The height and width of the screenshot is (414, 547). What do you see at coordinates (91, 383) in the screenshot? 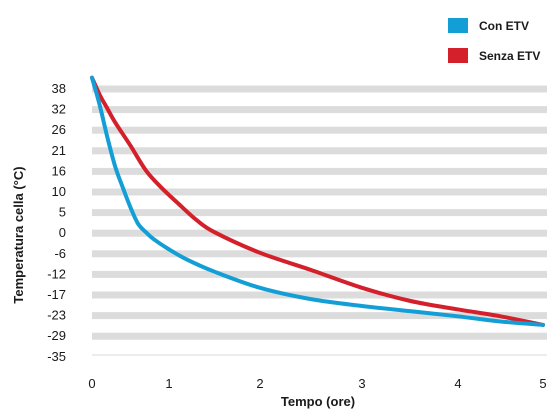
I see `x-tick-label: 0` at bounding box center [91, 383].